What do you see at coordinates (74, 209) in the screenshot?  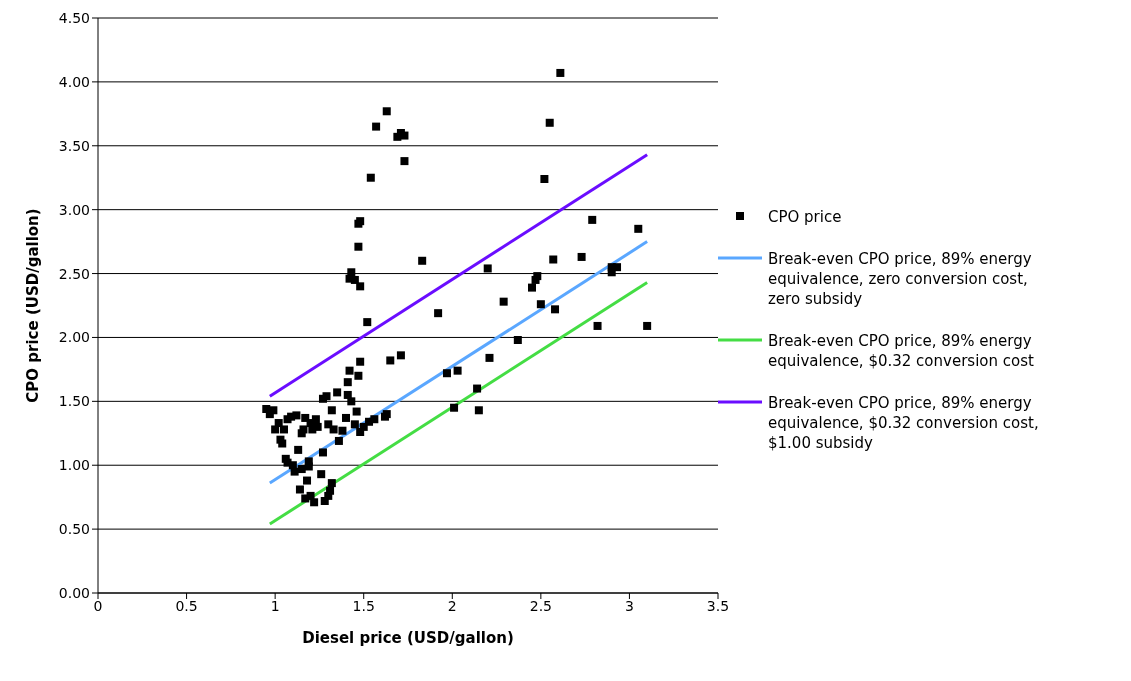 I see `y-tick-label: 3.00` at bounding box center [74, 209].